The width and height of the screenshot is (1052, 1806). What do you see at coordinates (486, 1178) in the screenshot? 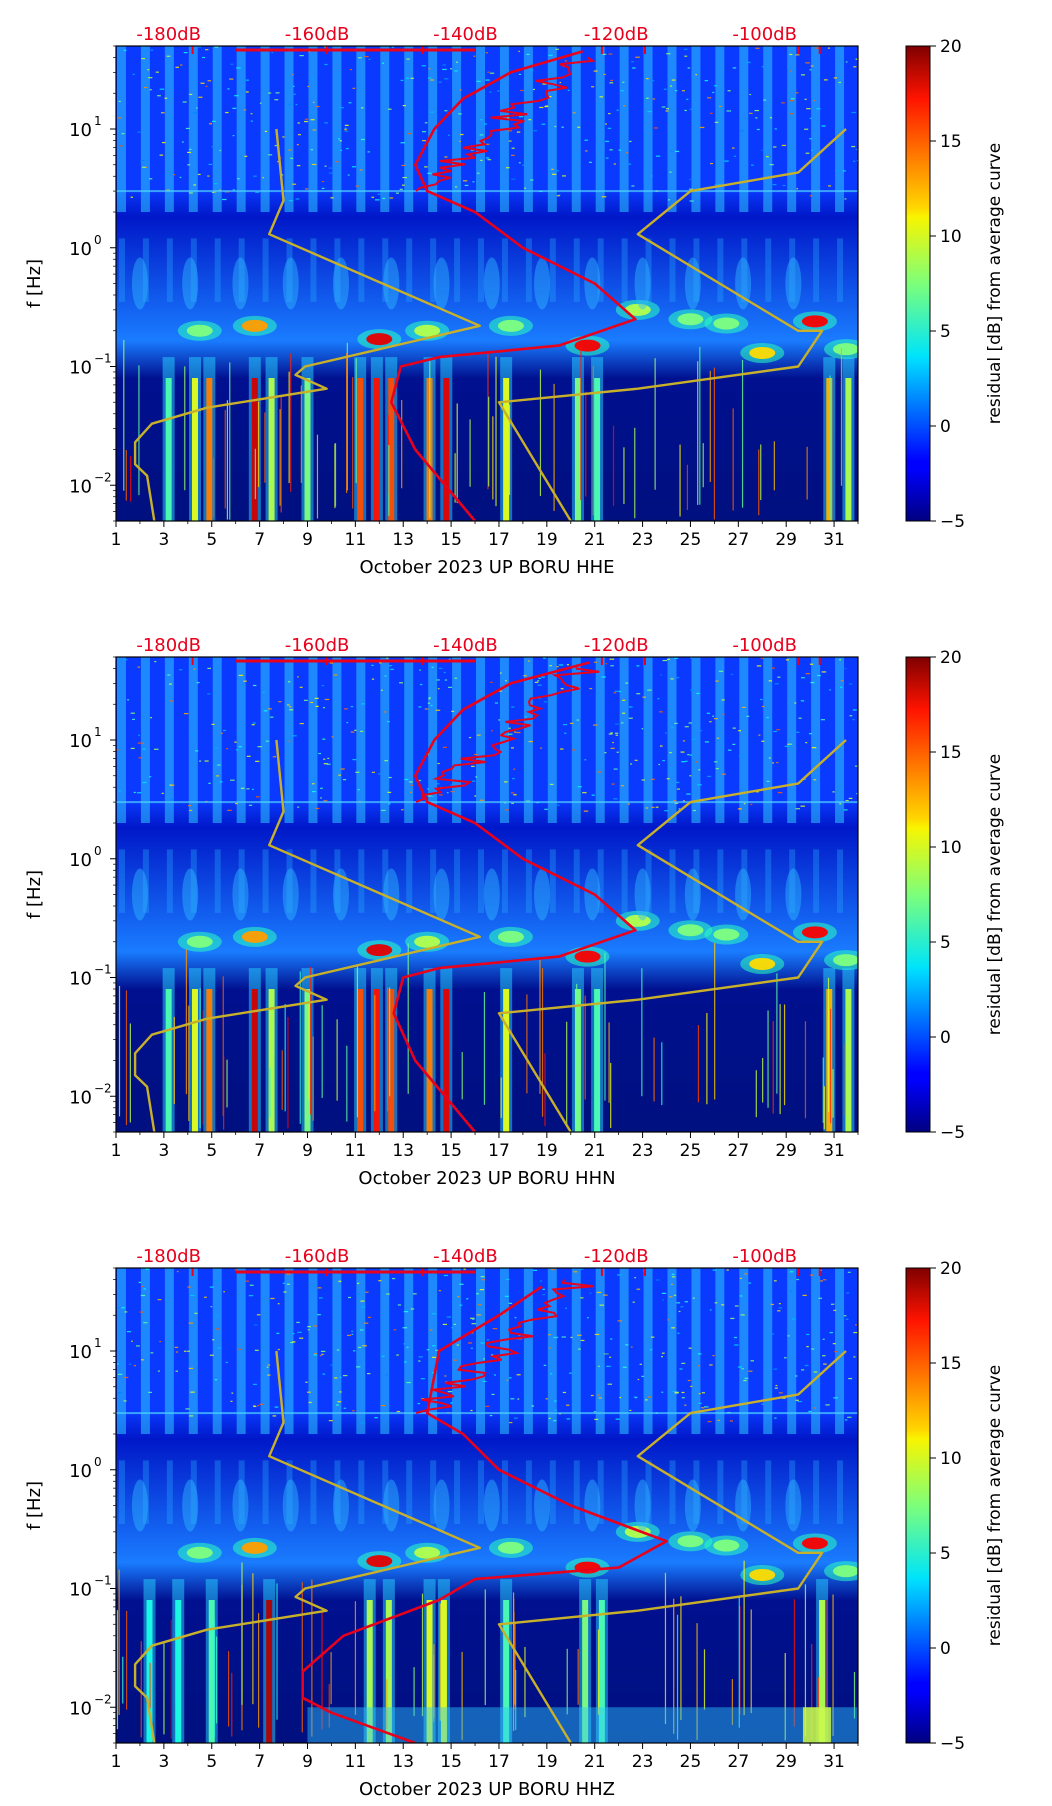
I see `x-axis-label: October 2023 UP BORU HHN` at bounding box center [486, 1178].